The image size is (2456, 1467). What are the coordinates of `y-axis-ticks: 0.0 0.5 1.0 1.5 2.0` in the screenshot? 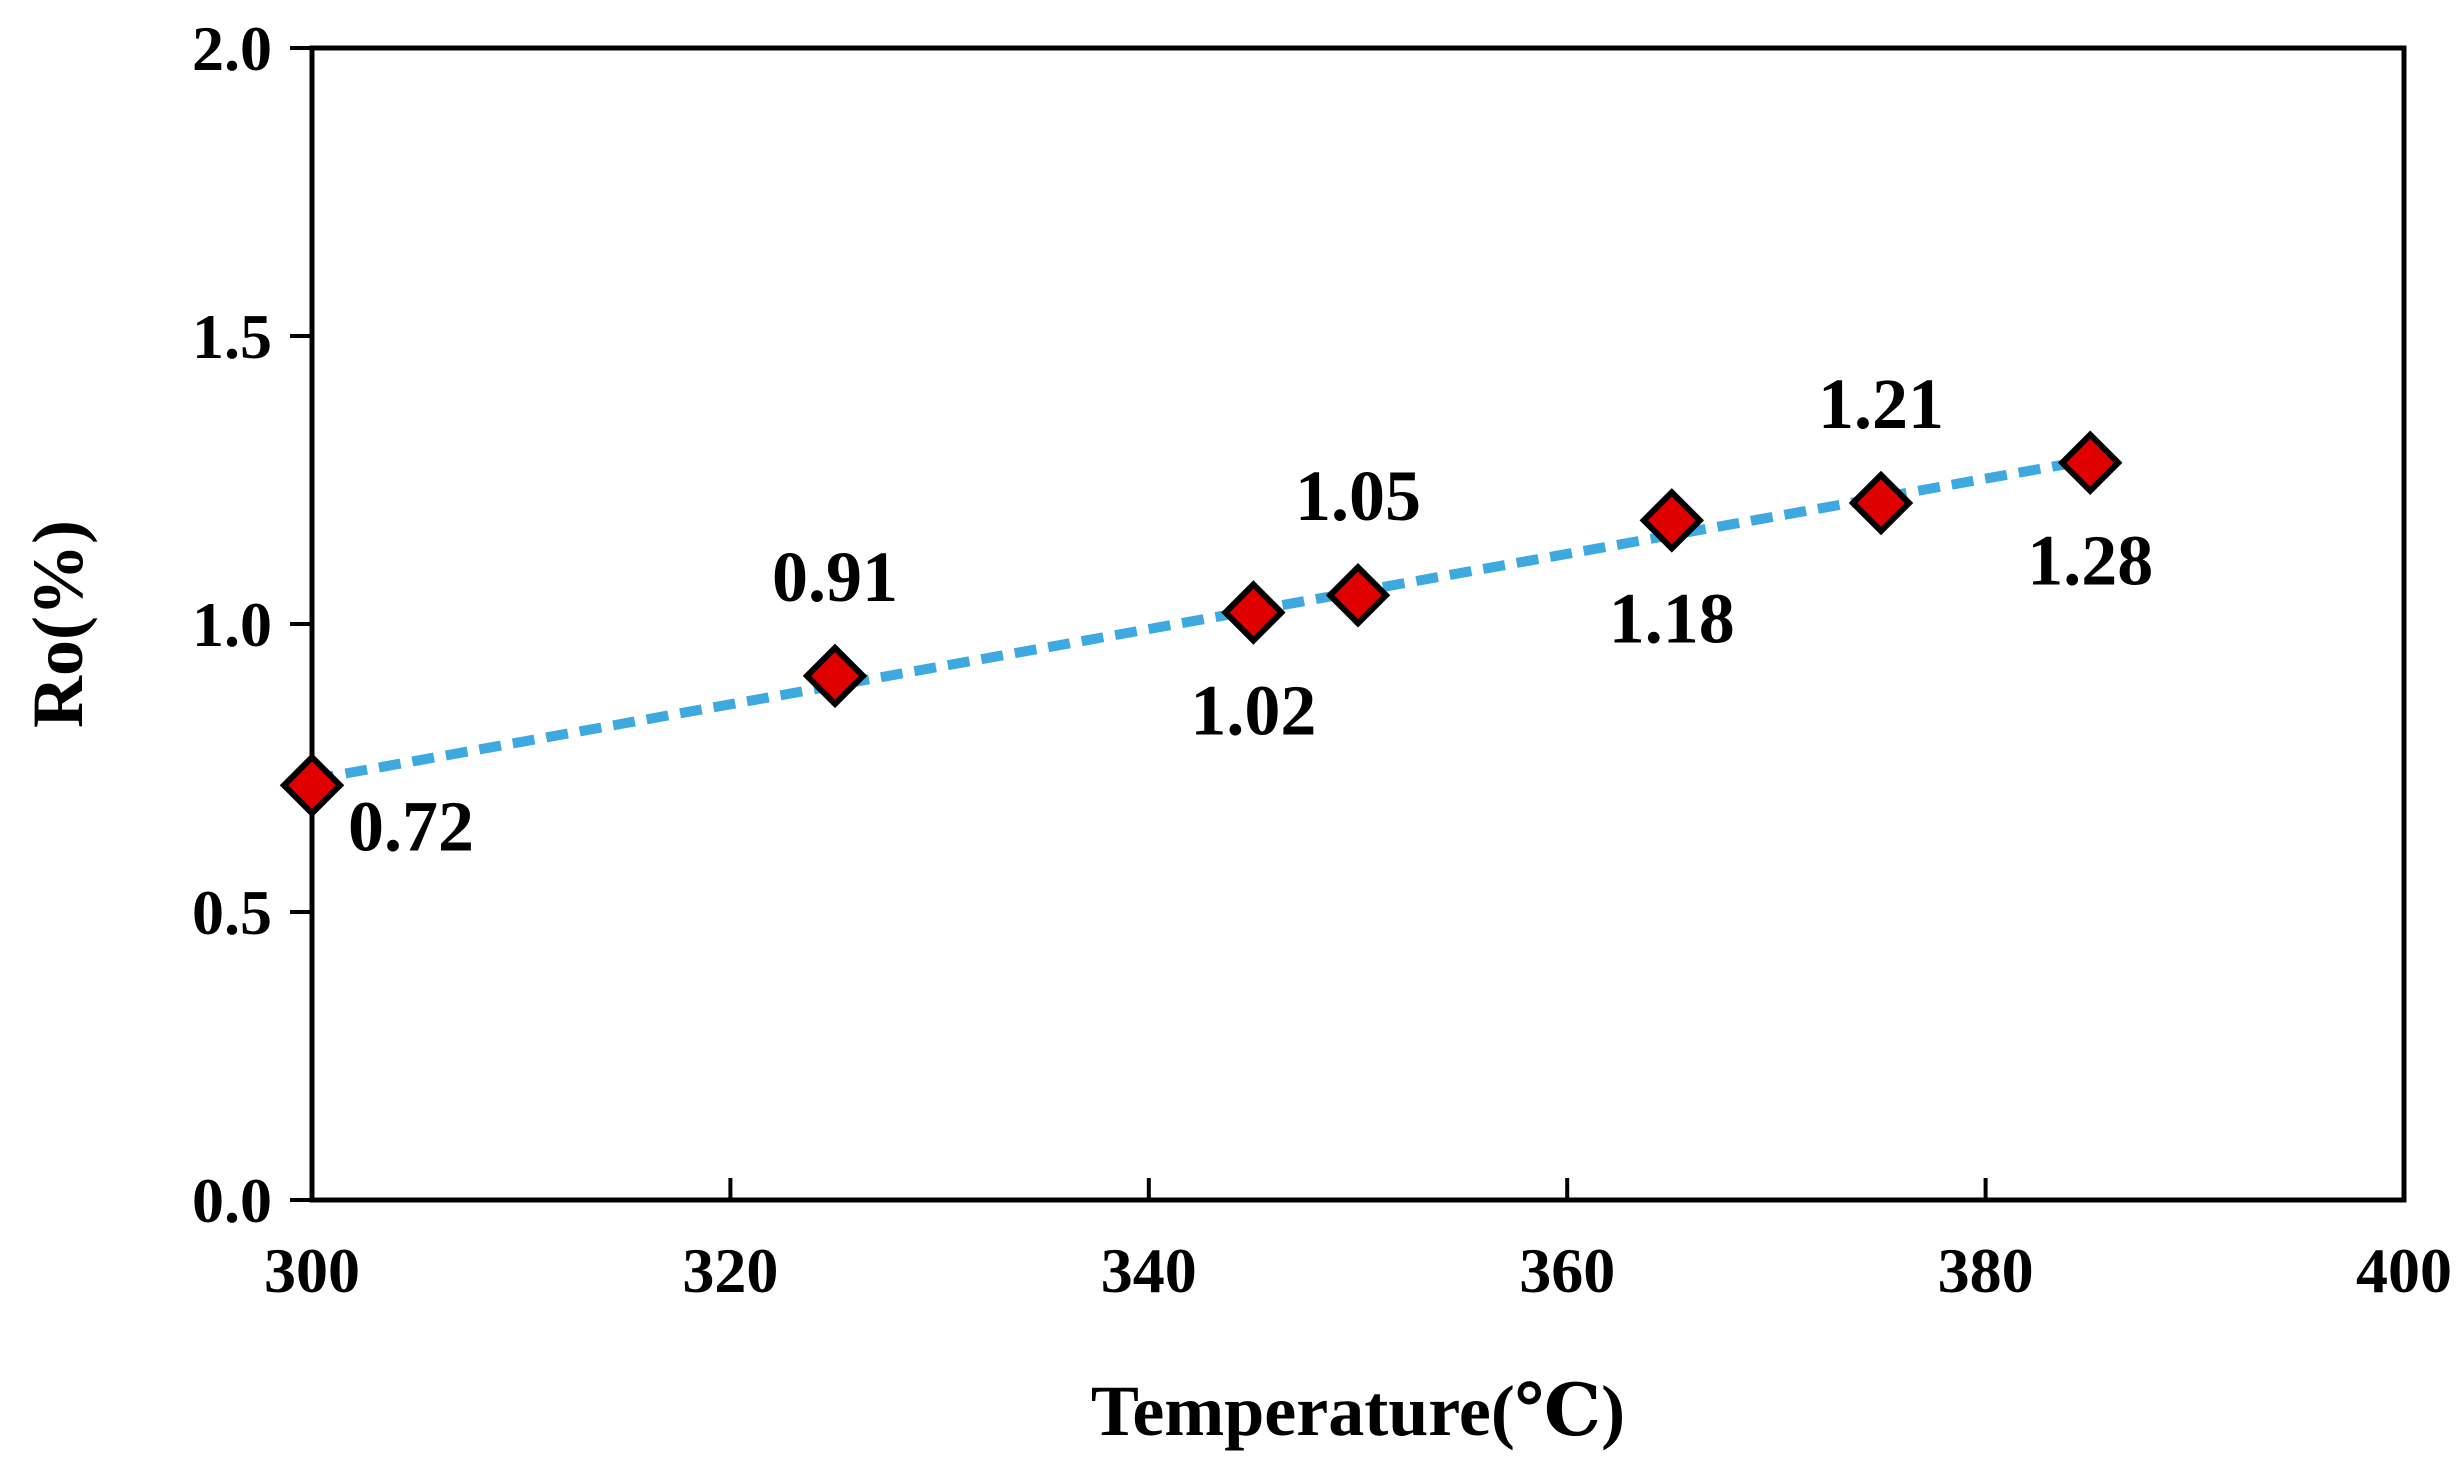 It's located at (252, 624).